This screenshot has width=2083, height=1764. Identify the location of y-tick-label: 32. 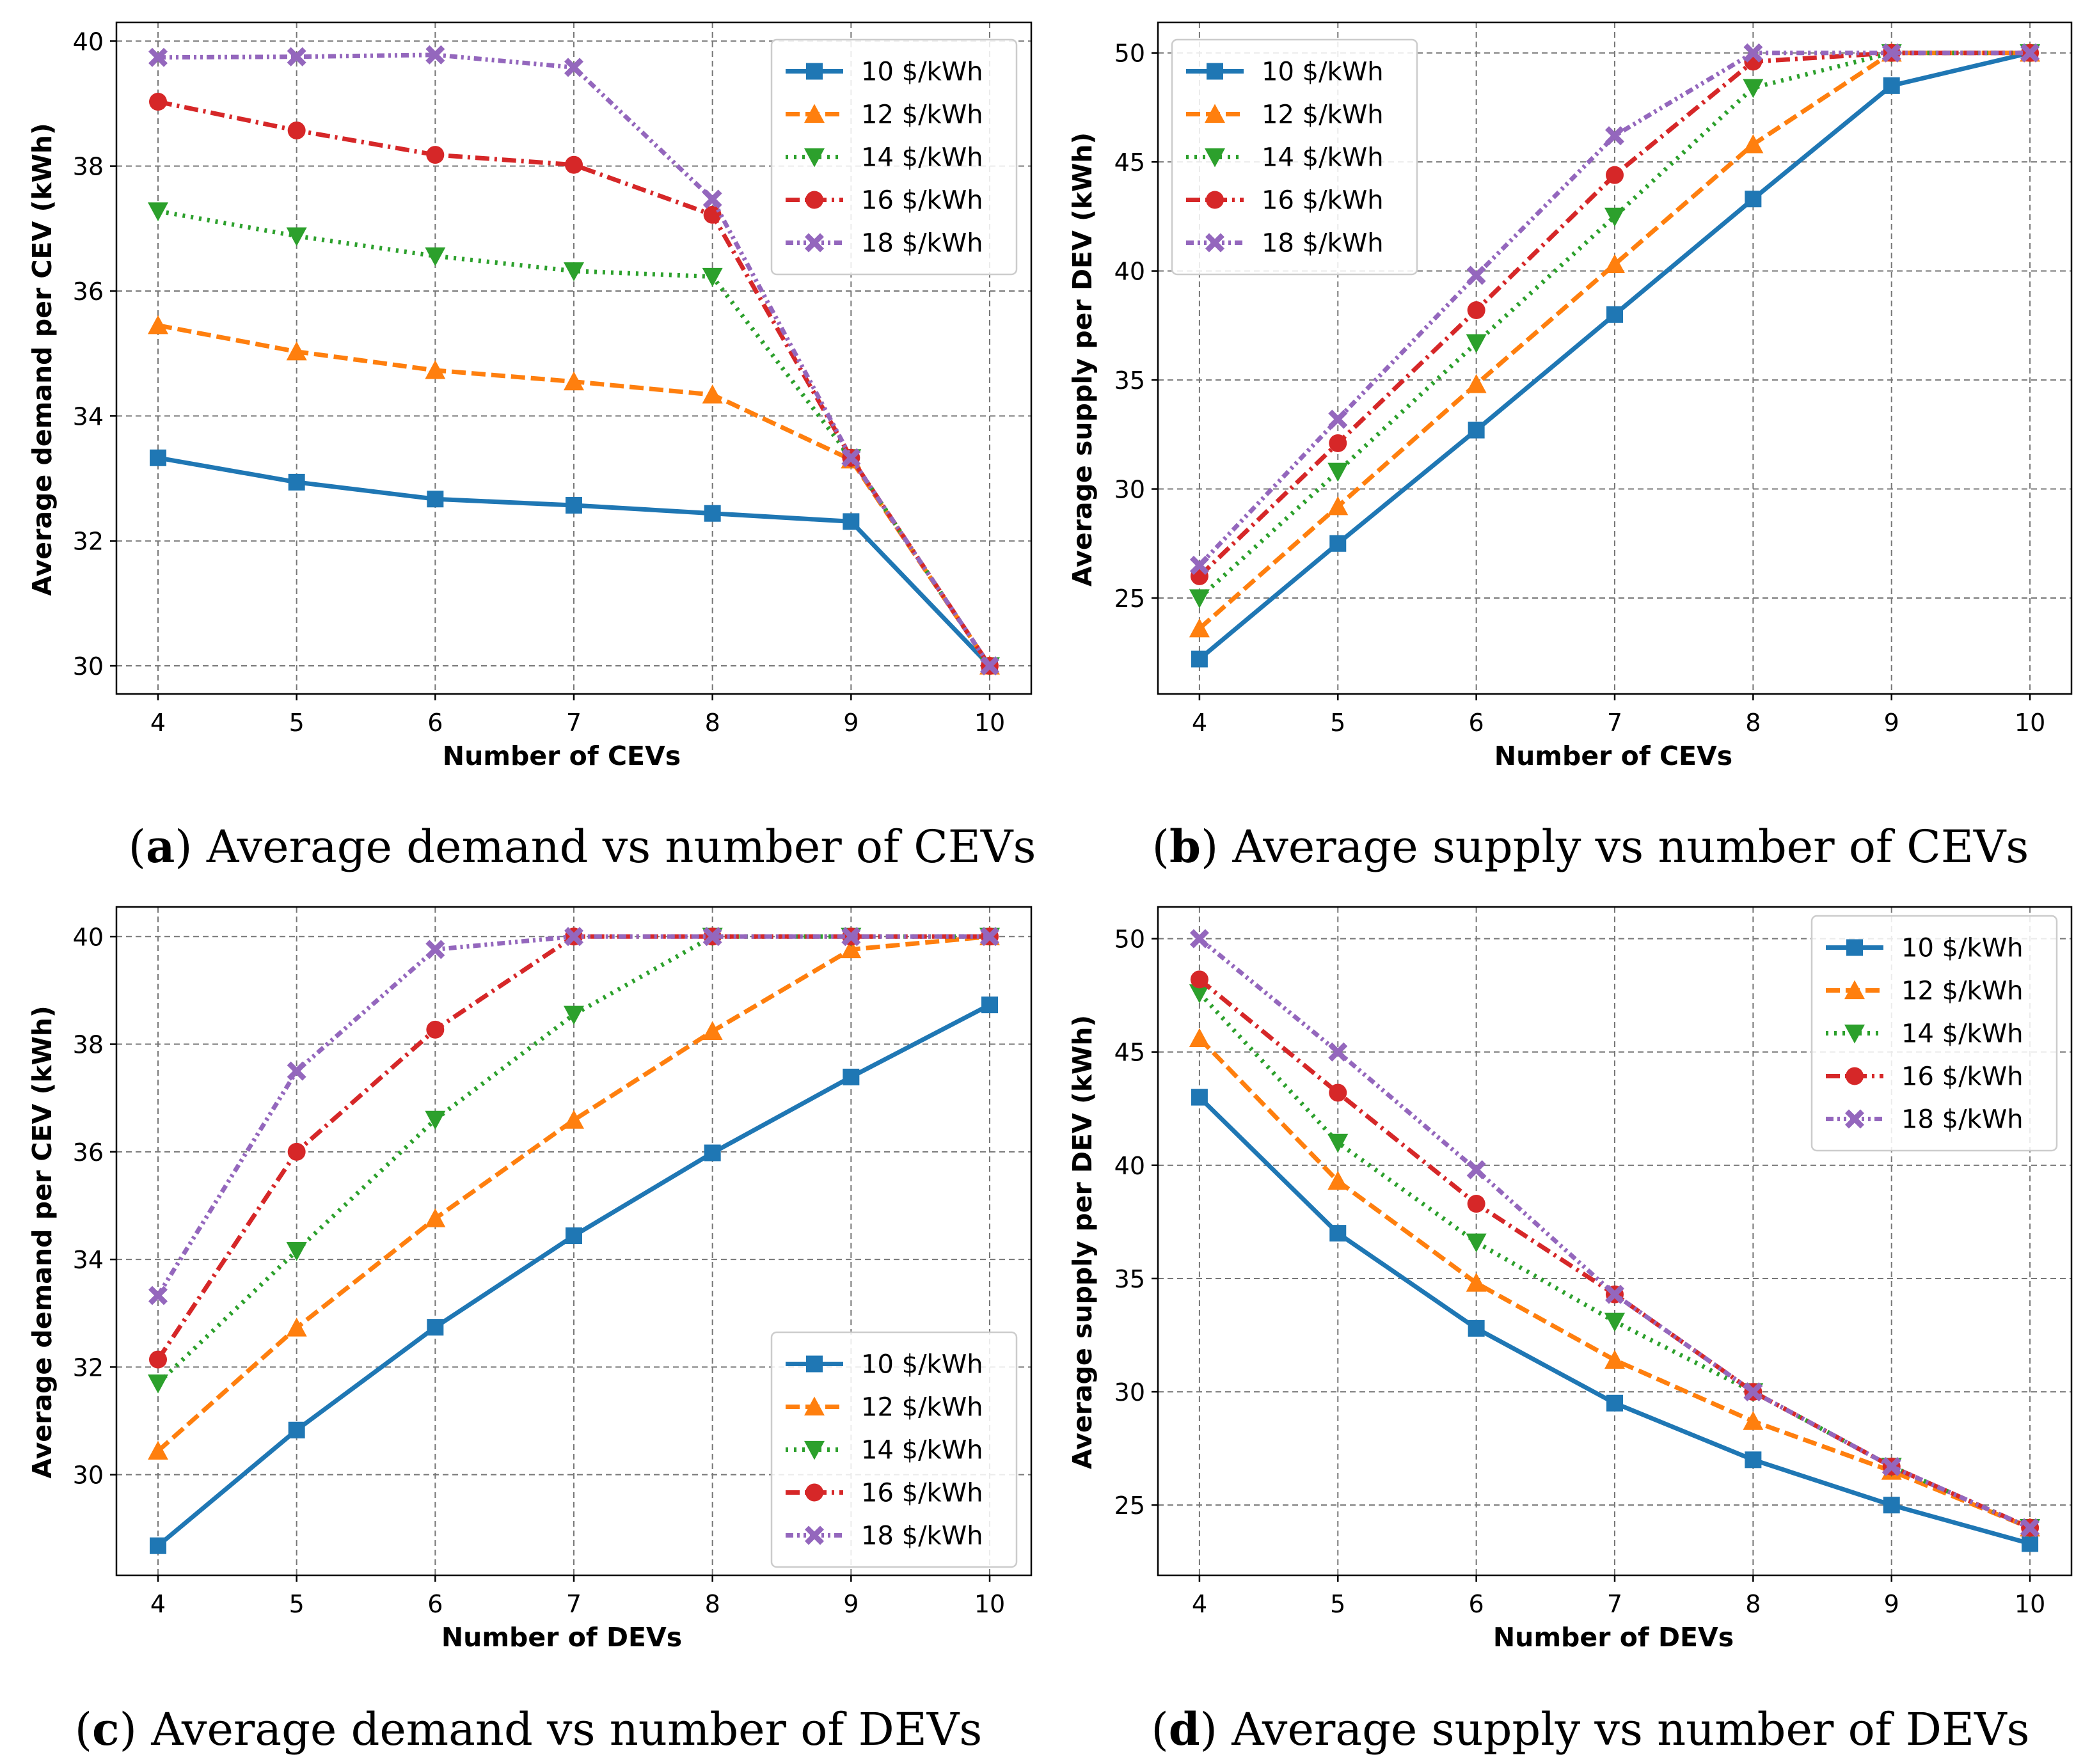
(88, 542).